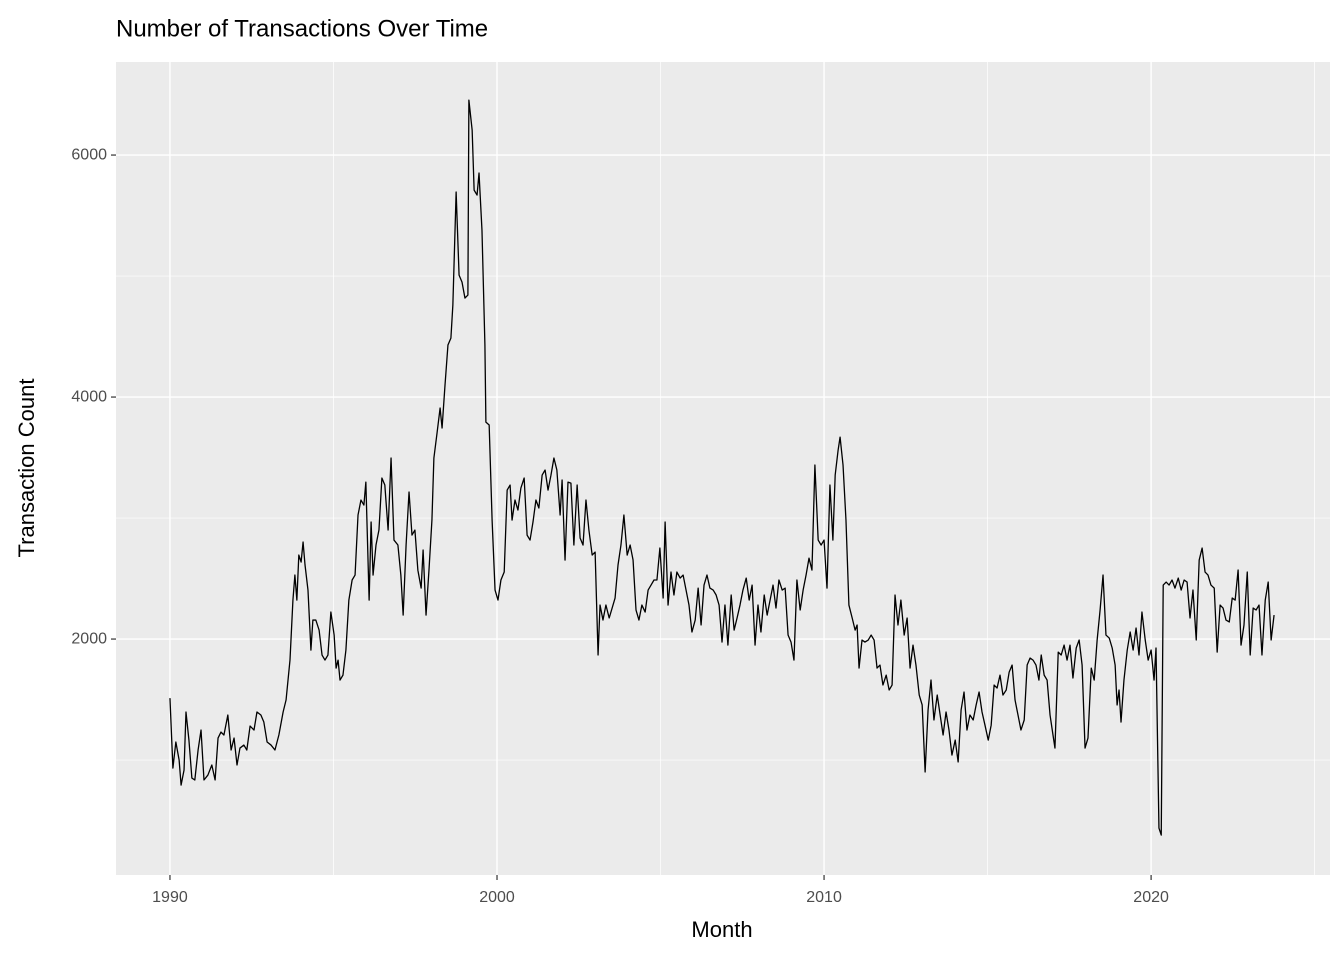 This screenshot has height=965, width=1344. What do you see at coordinates (1151, 897) in the screenshot?
I see `x-tick-label: 2020` at bounding box center [1151, 897].